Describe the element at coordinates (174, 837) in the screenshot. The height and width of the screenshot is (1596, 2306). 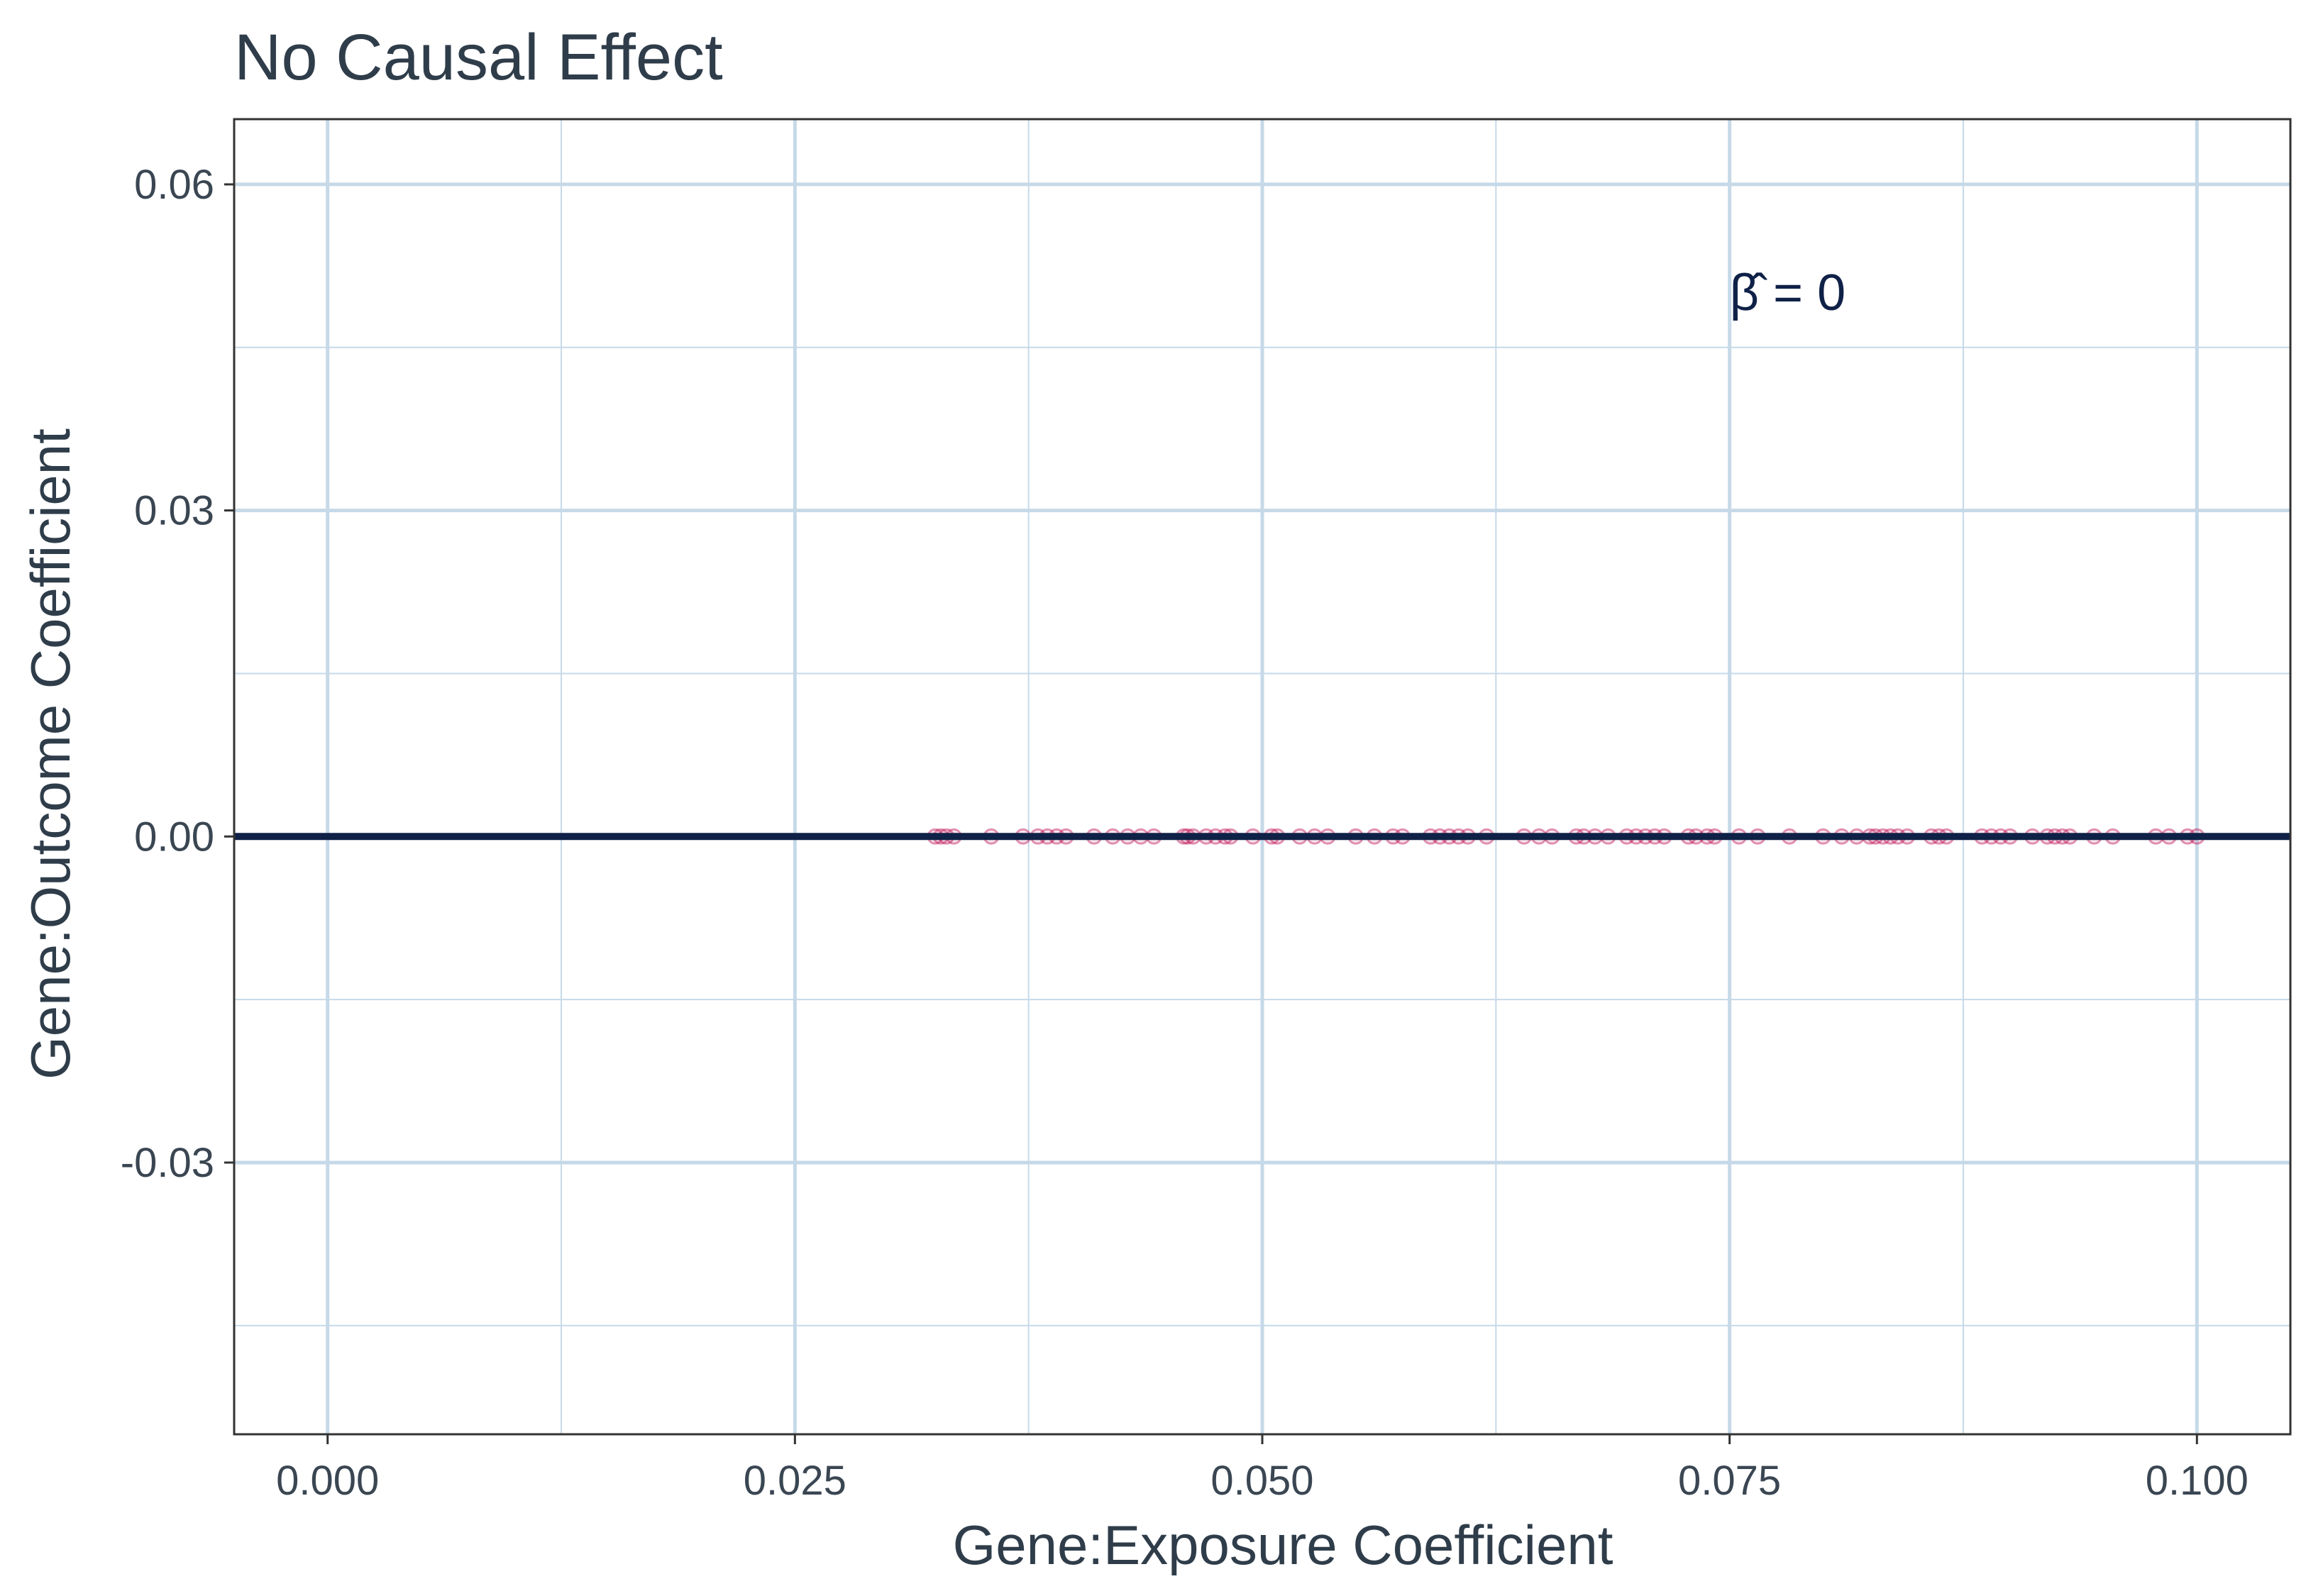
I see `y-tick-label: 0.00` at that location.